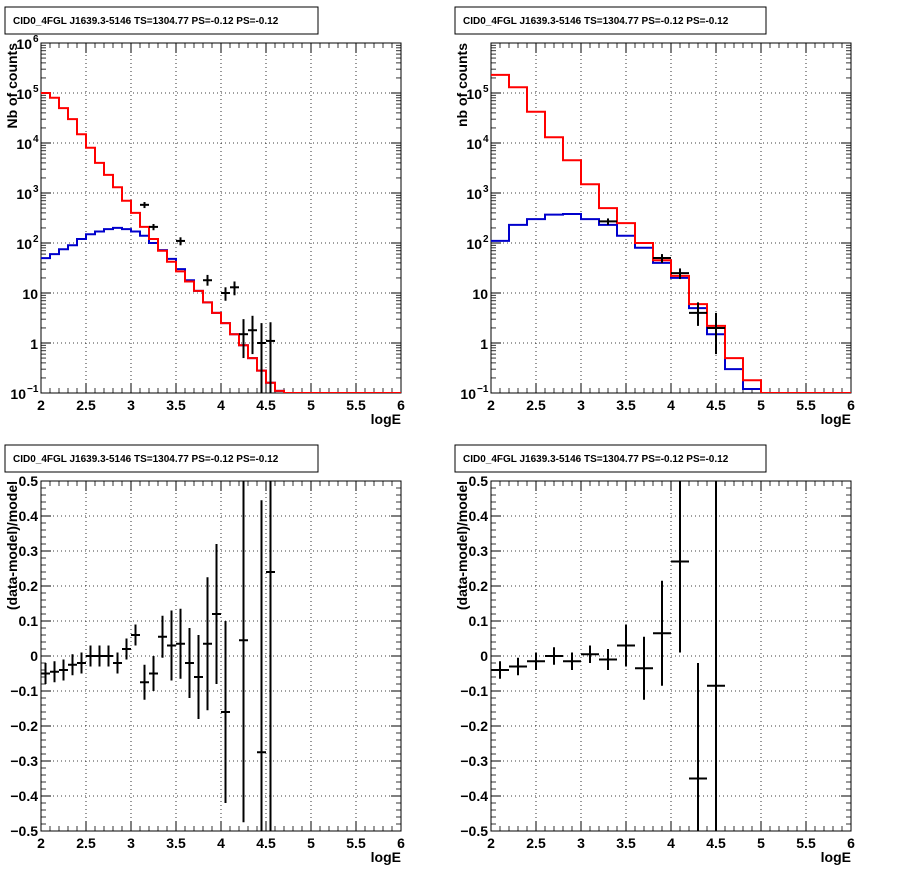 This screenshot has width=898, height=875. What do you see at coordinates (479, 586) in the screenshot?
I see `y-tick-label: 0.2` at bounding box center [479, 586].